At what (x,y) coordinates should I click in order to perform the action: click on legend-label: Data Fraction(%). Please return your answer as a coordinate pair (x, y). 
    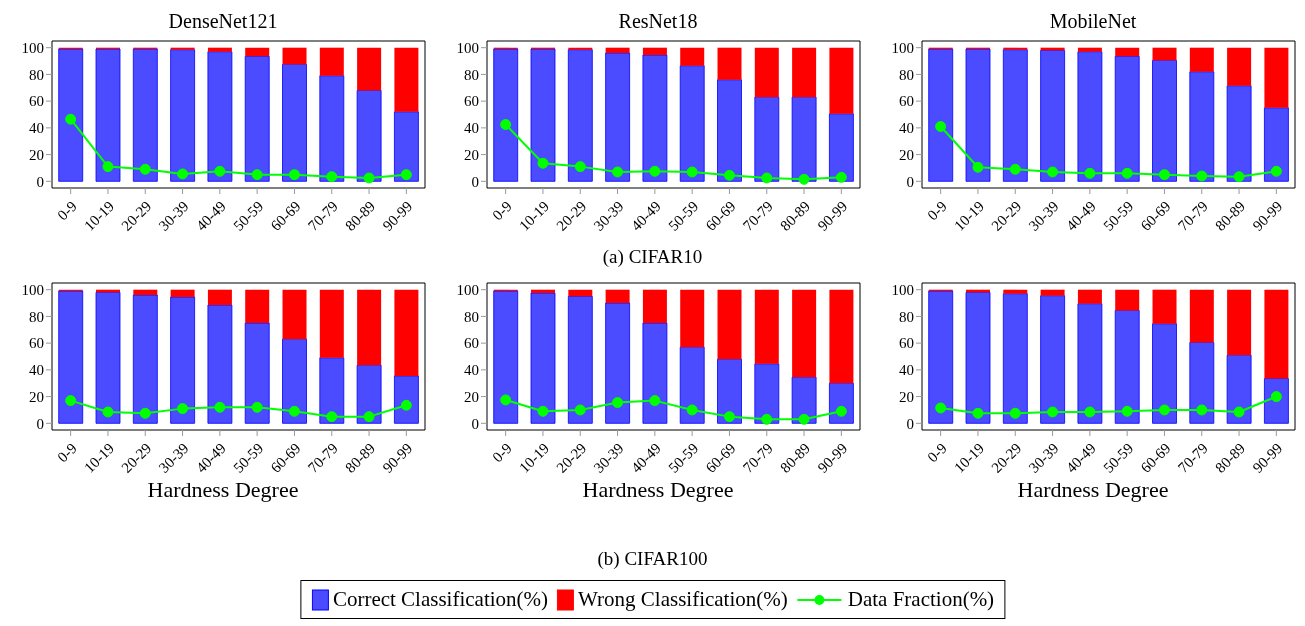
    Looking at the image, I should click on (921, 599).